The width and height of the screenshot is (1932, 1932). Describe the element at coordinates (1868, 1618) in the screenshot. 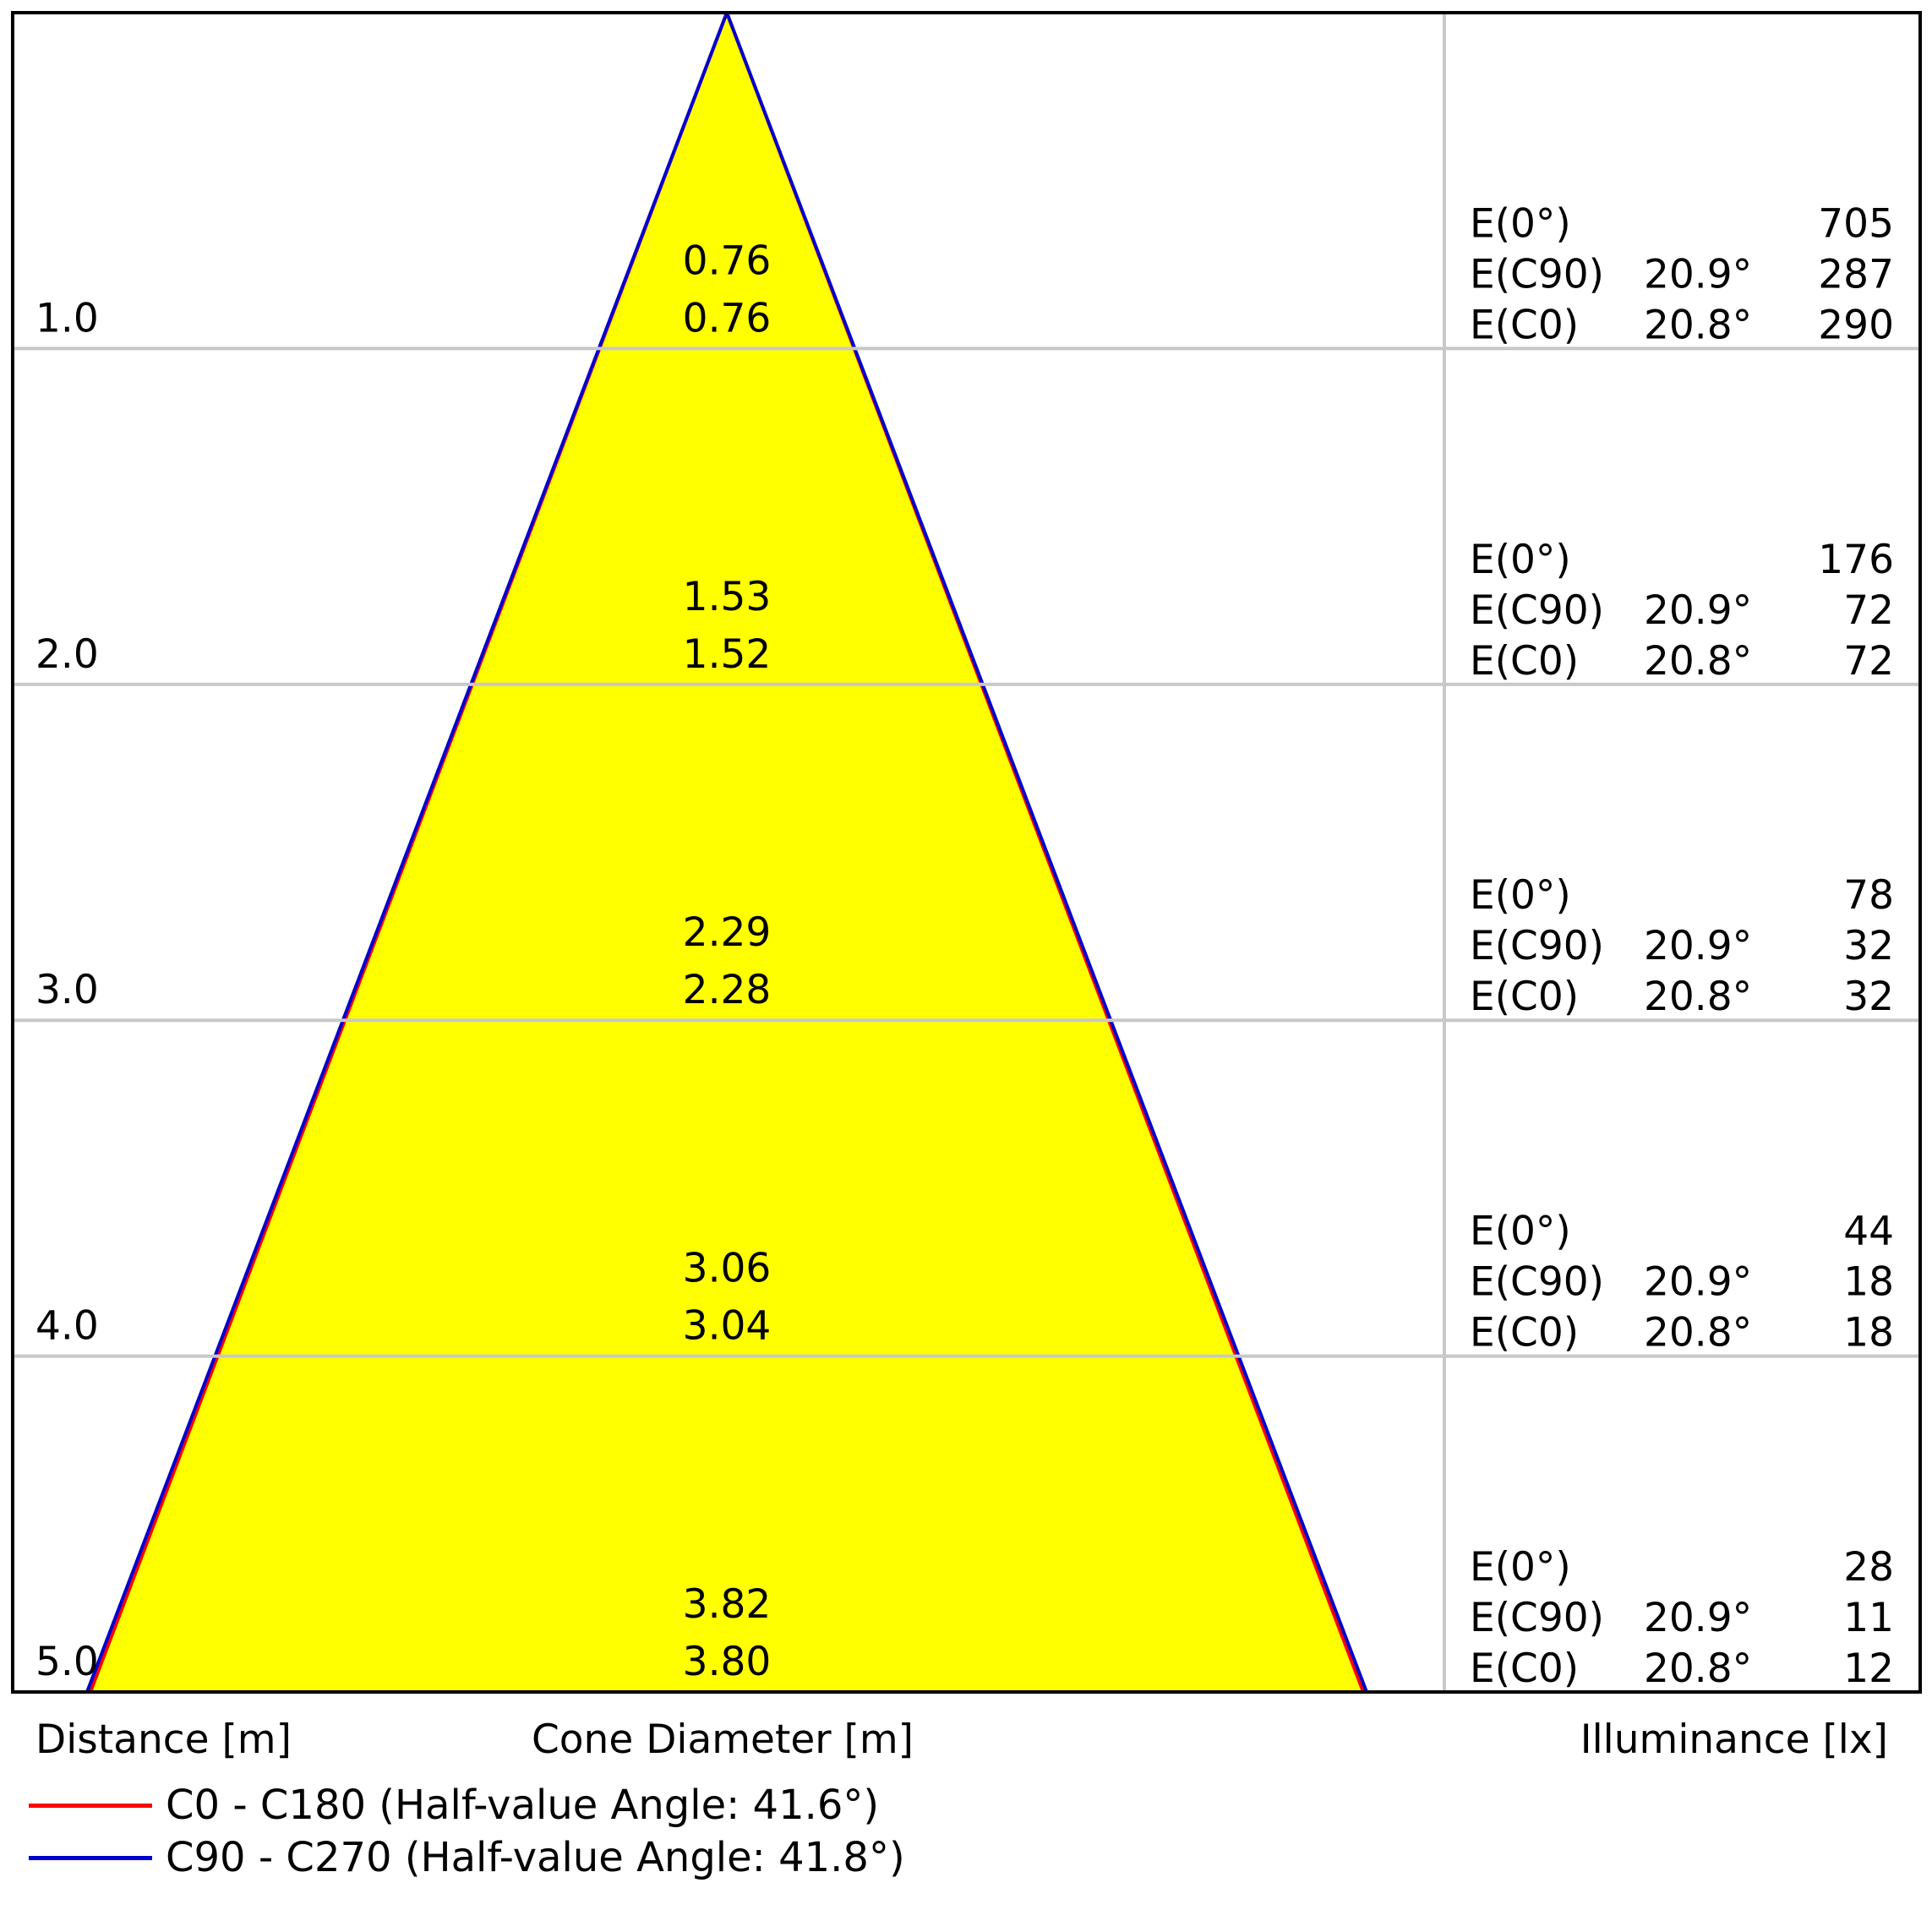

I see `ec90-value: 11` at that location.